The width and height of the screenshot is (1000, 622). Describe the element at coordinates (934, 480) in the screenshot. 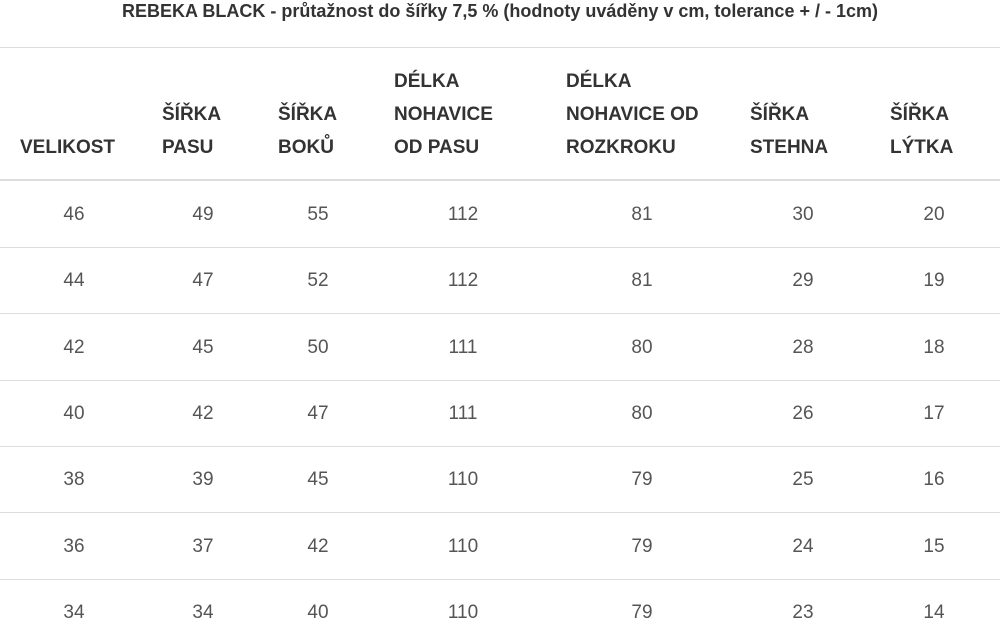

I see `table-cell: 16` at that location.